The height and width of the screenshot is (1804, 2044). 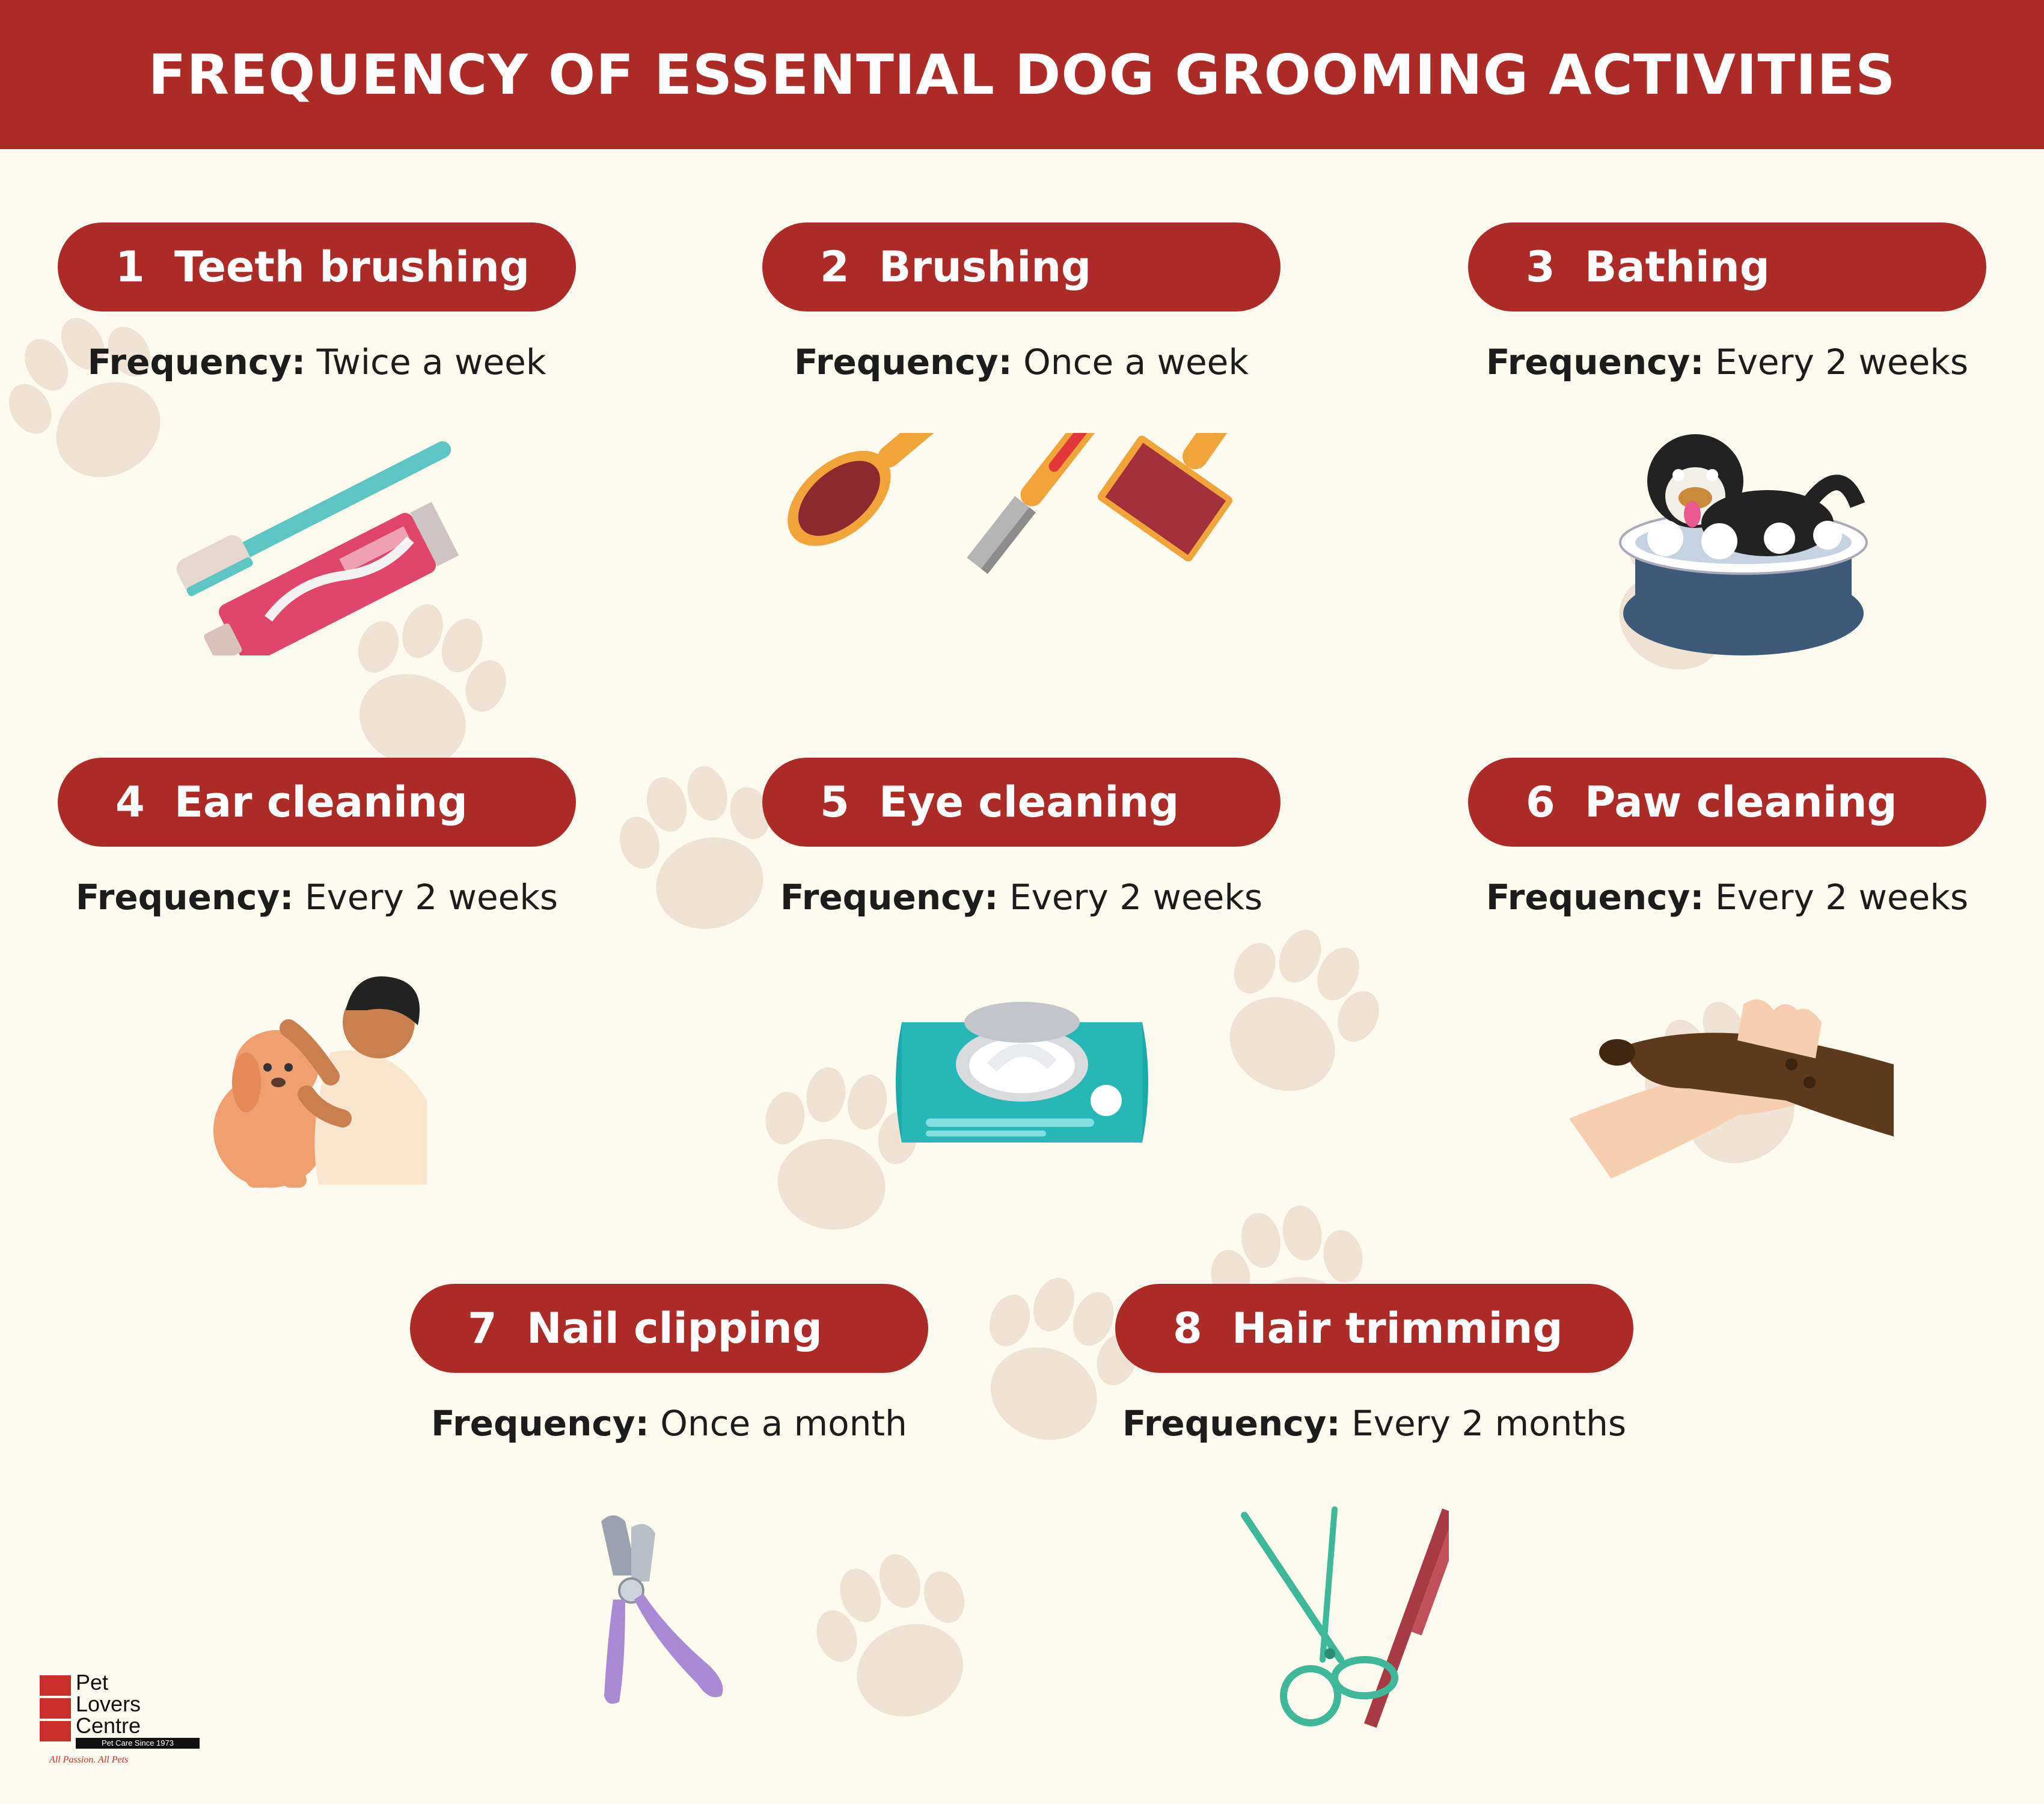 What do you see at coordinates (1028, 504) in the screenshot?
I see `grooming-brushes-icon` at bounding box center [1028, 504].